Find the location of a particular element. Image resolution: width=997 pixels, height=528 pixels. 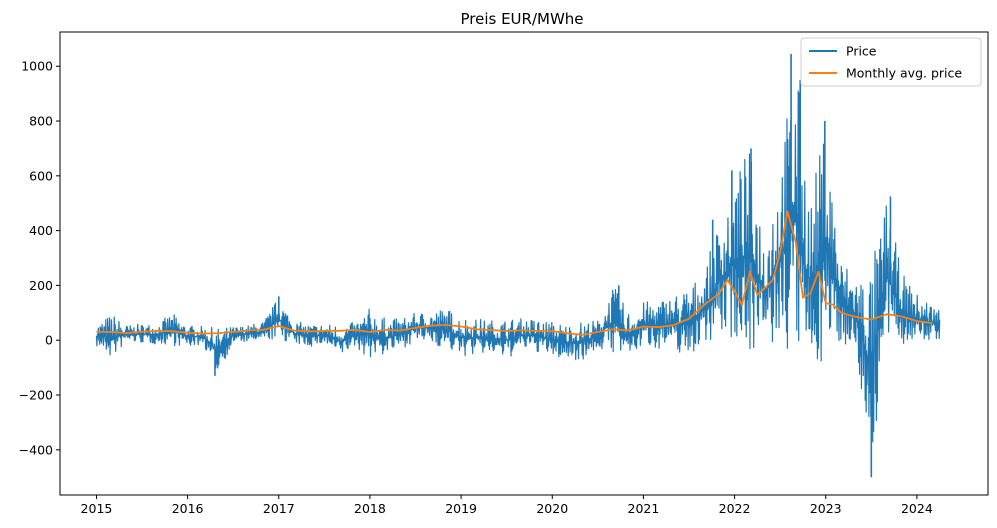

x-tick-label: 2018 is located at coordinates (370, 508).